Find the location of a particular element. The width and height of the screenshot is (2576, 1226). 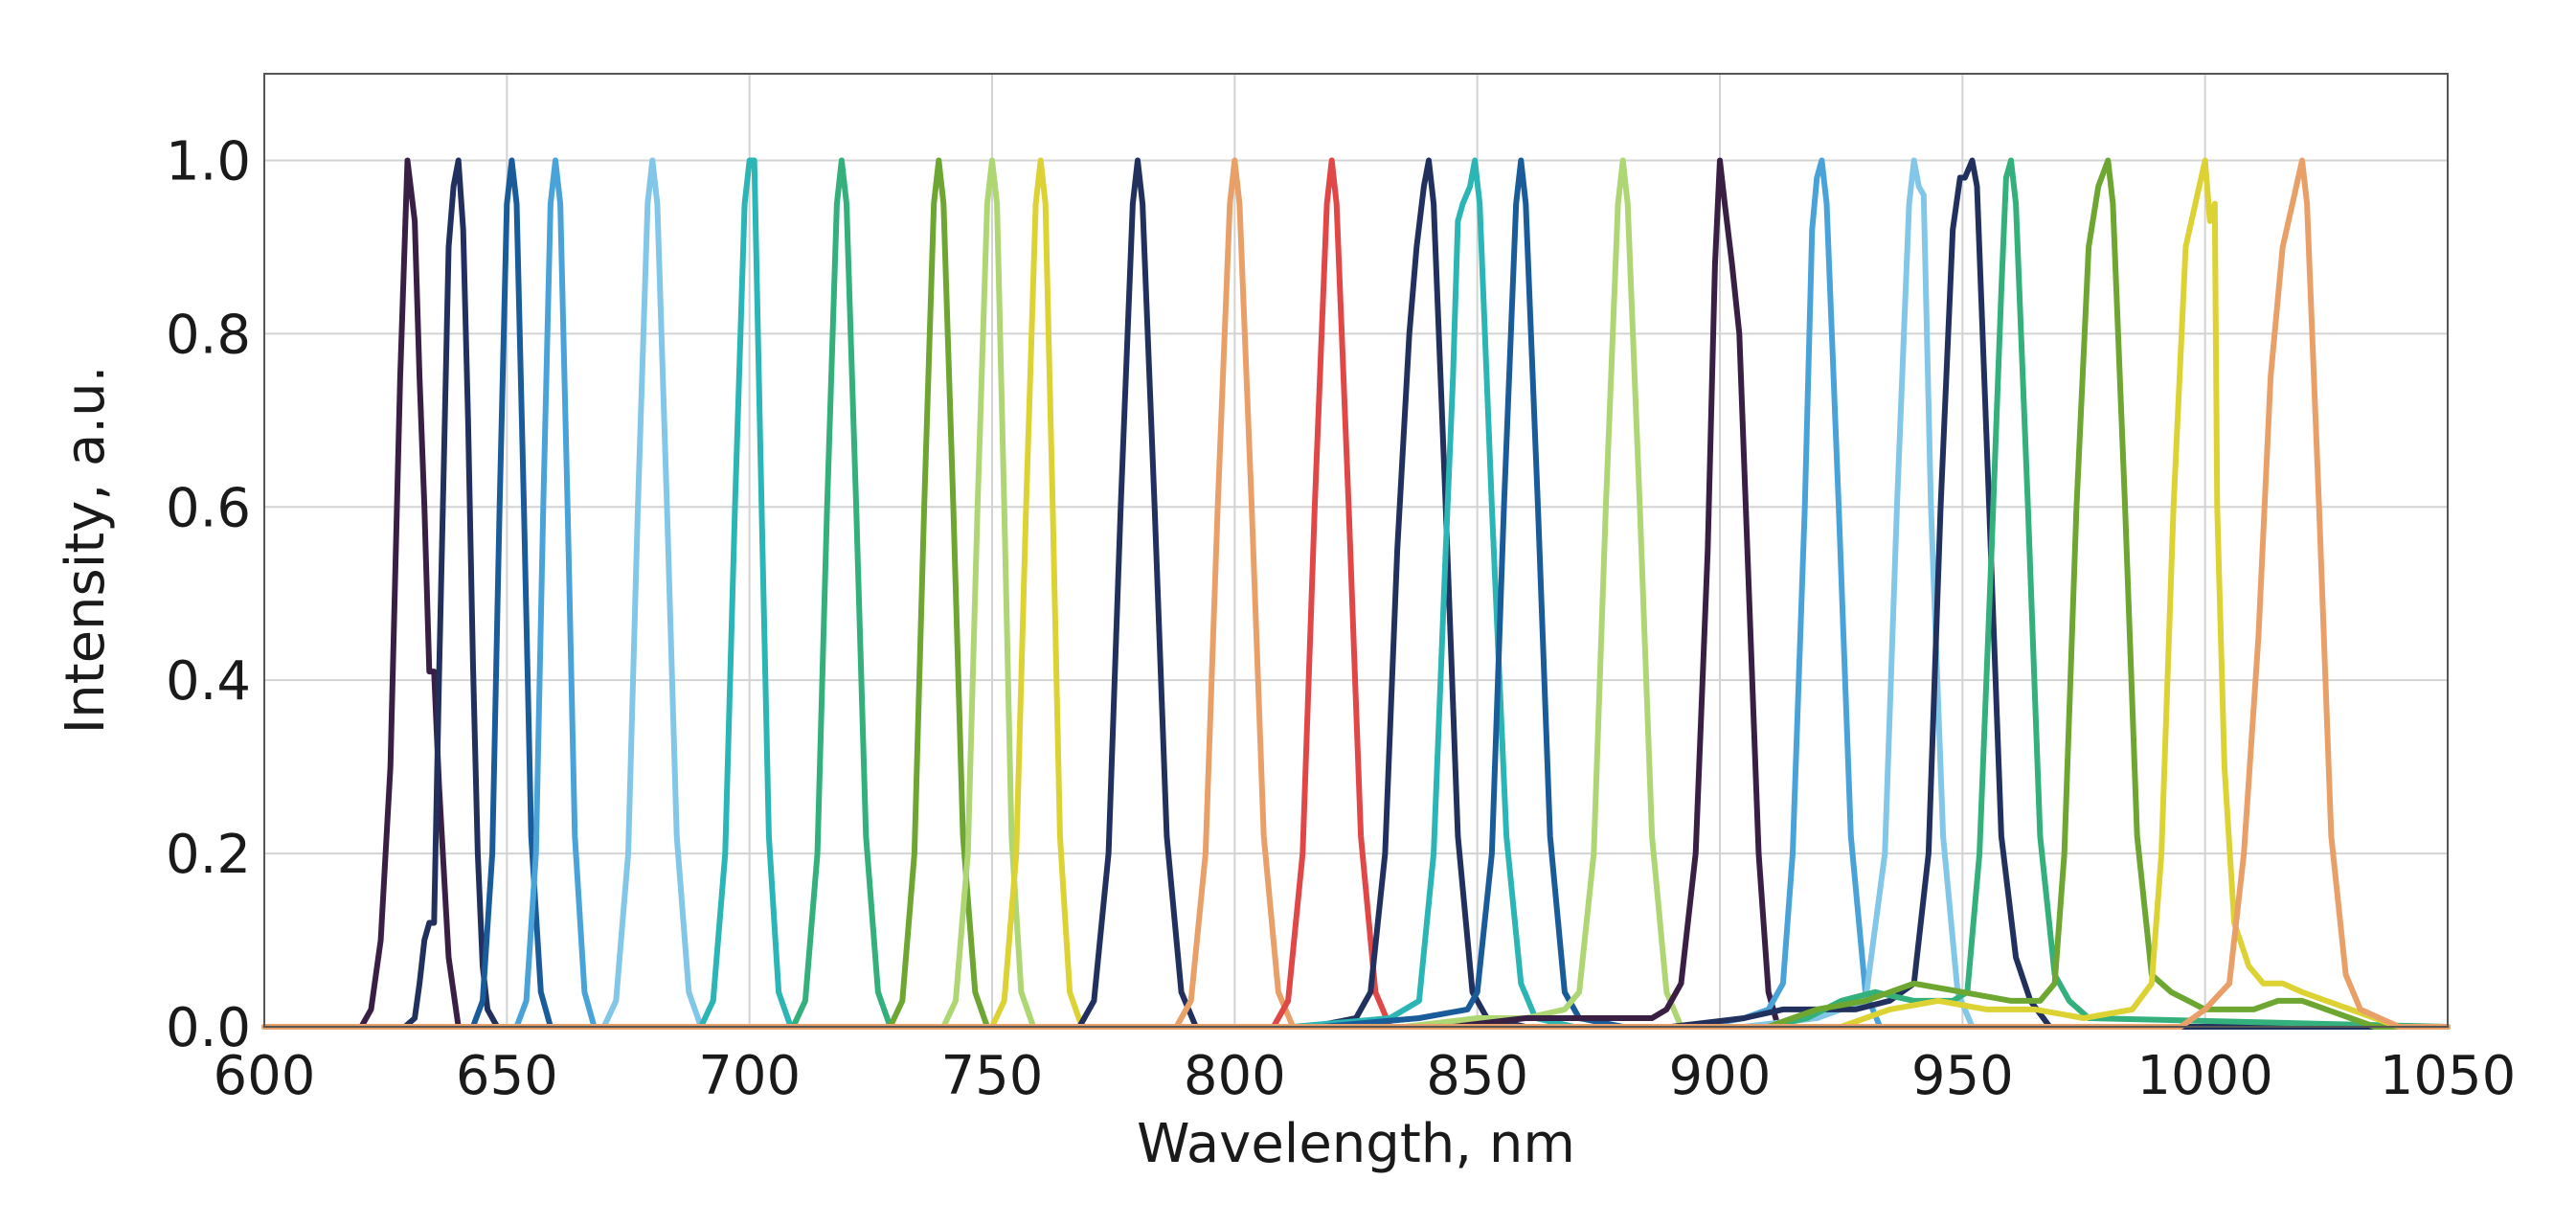

x-tick-label: 900 is located at coordinates (1720, 1076).